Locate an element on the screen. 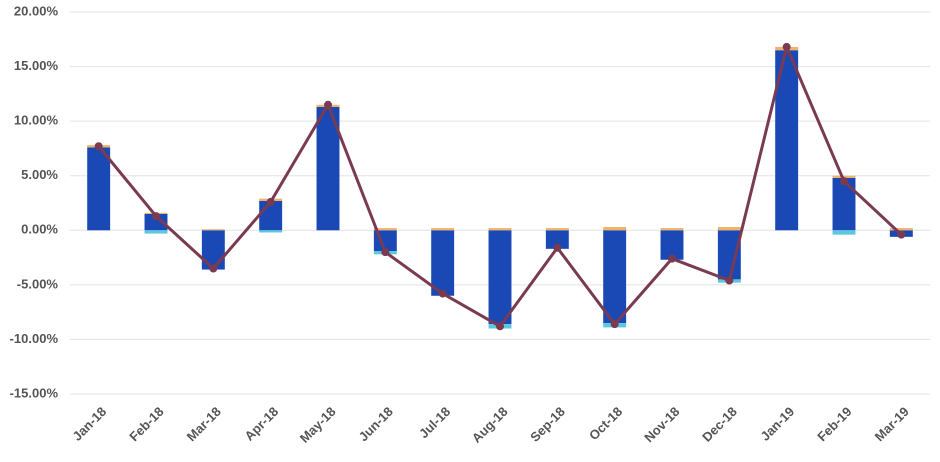 The image size is (940, 462). y-tick-label: 15.00% is located at coordinates (36, 65).